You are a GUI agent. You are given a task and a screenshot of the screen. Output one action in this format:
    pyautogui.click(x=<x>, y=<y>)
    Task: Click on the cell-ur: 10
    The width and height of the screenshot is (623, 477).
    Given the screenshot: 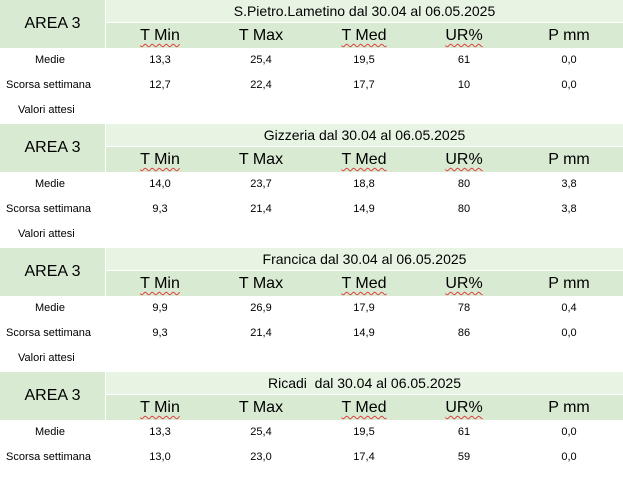 What is the action you would take?
    pyautogui.click(x=464, y=85)
    